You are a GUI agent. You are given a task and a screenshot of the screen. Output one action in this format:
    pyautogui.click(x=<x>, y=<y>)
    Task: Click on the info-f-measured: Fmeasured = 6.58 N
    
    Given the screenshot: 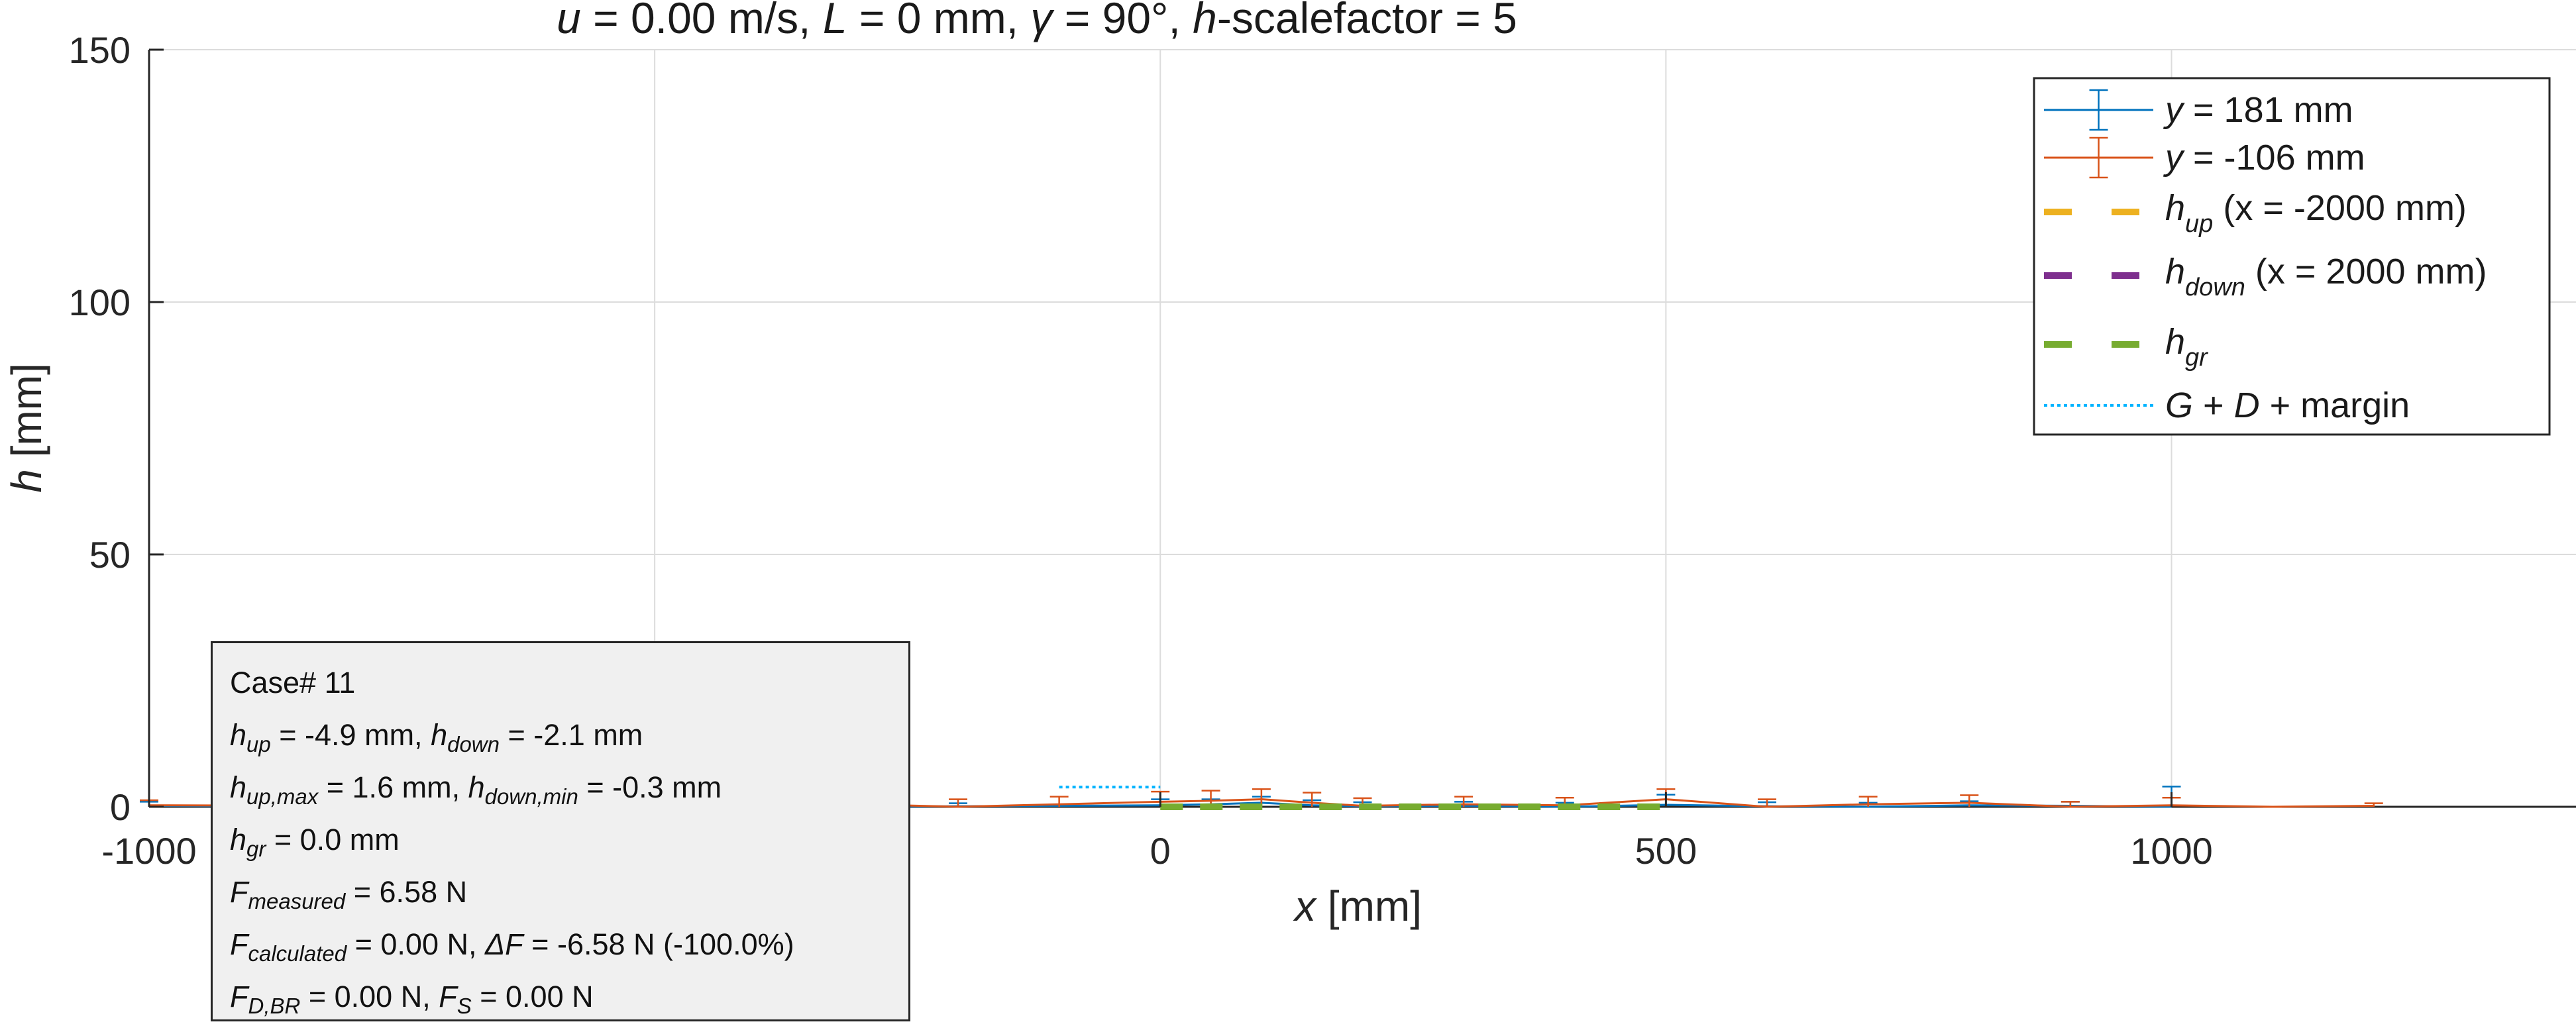 What is the action you would take?
    pyautogui.click(x=349, y=894)
    